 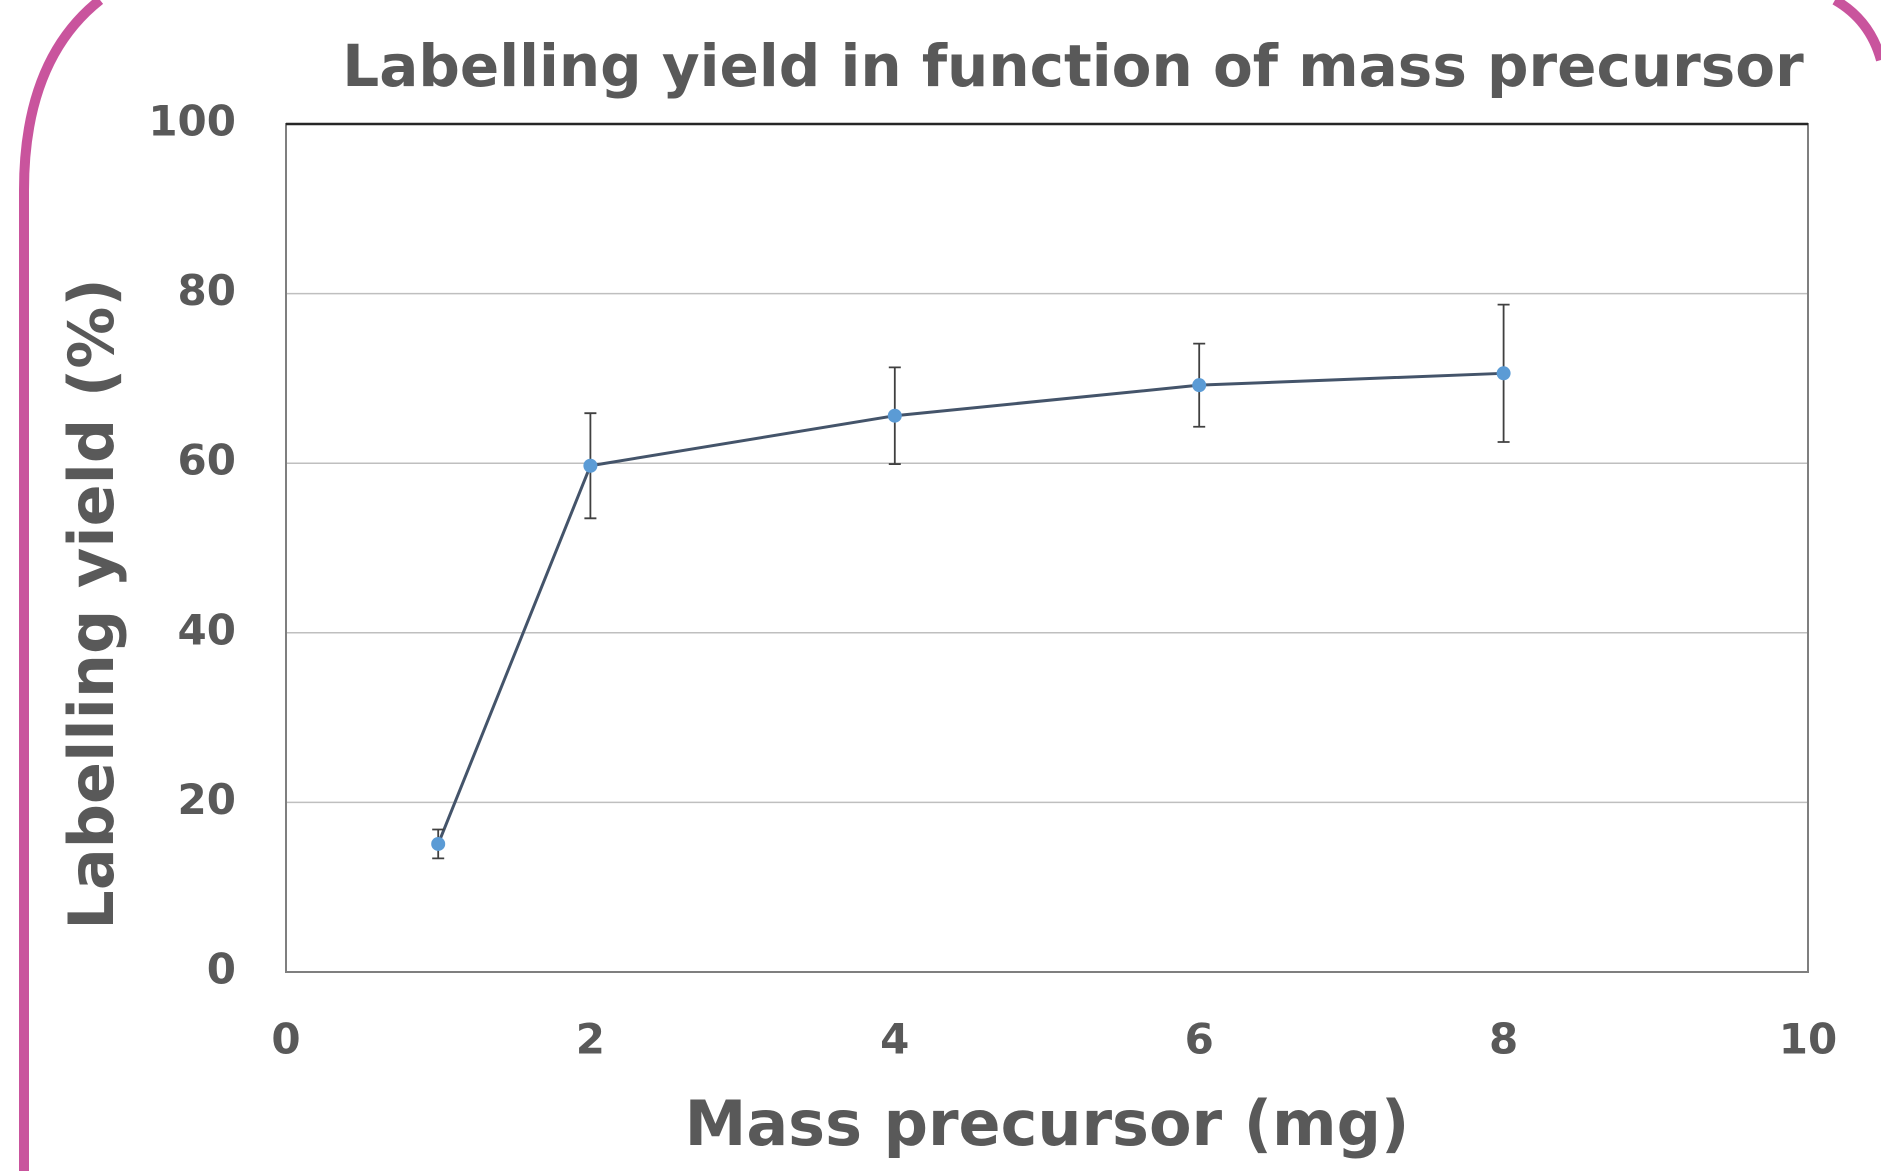 I want to click on x-axis-label: Mass precursor (mg), so click(x=1047, y=1123).